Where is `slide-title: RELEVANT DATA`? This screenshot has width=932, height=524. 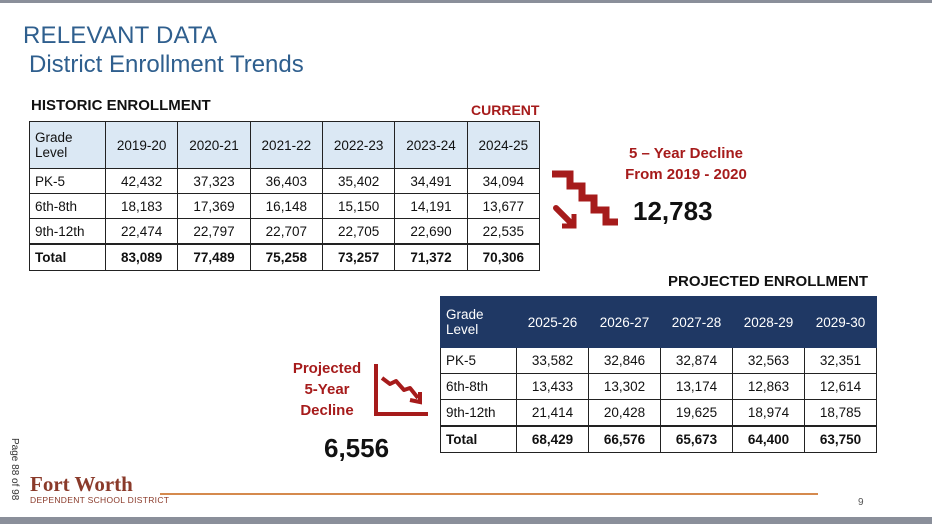 slide-title: RELEVANT DATA is located at coordinates (120, 35).